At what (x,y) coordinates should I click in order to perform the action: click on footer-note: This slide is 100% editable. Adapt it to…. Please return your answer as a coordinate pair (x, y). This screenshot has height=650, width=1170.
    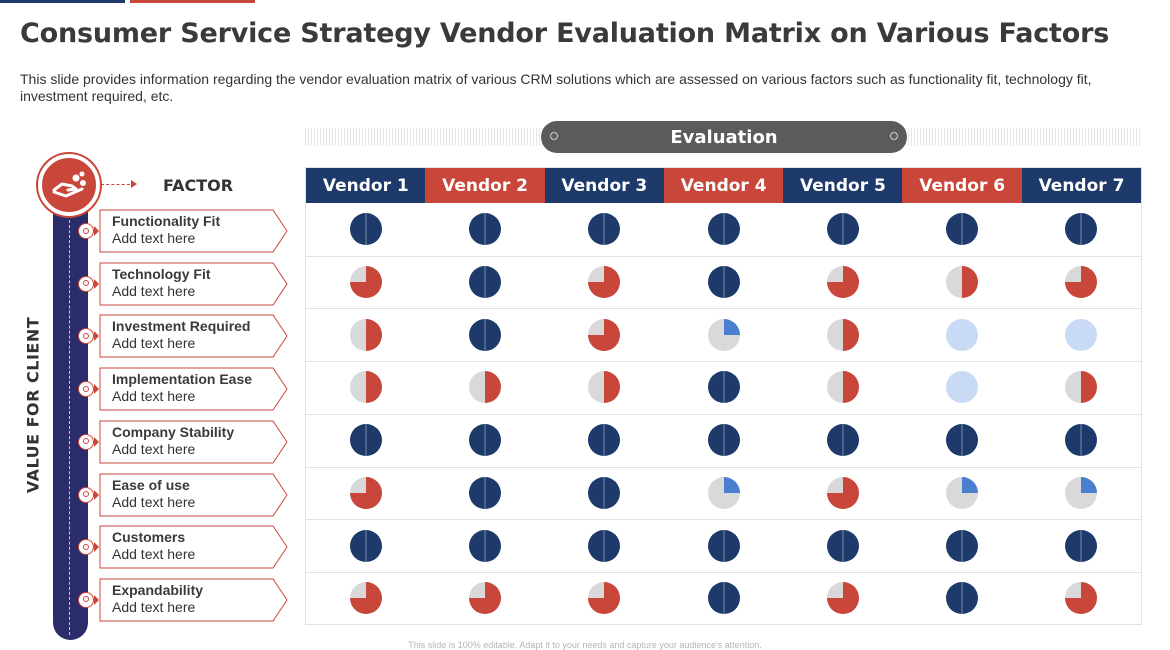
    Looking at the image, I should click on (585, 645).